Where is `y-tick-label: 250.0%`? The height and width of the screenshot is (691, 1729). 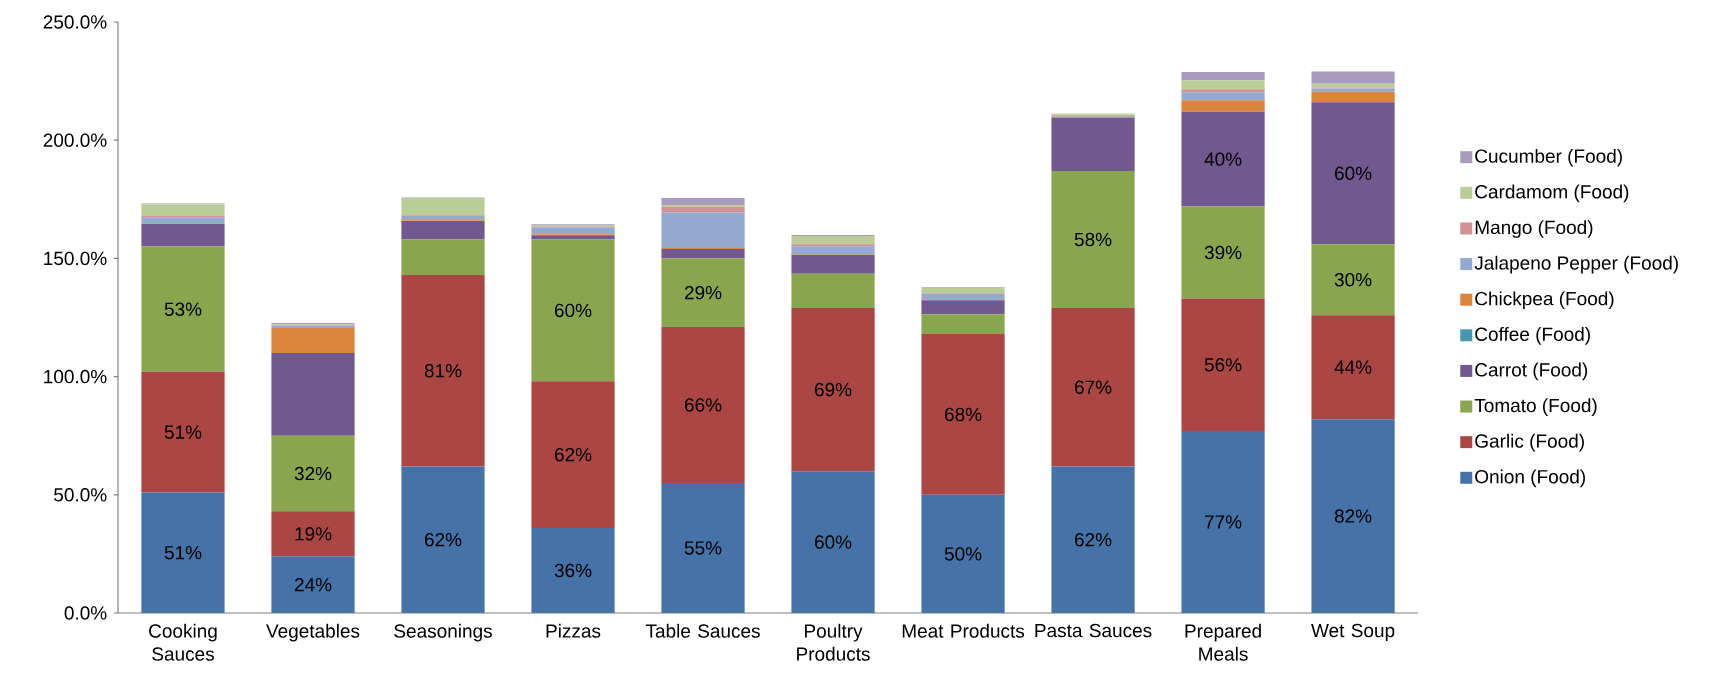 y-tick-label: 250.0% is located at coordinates (75, 22).